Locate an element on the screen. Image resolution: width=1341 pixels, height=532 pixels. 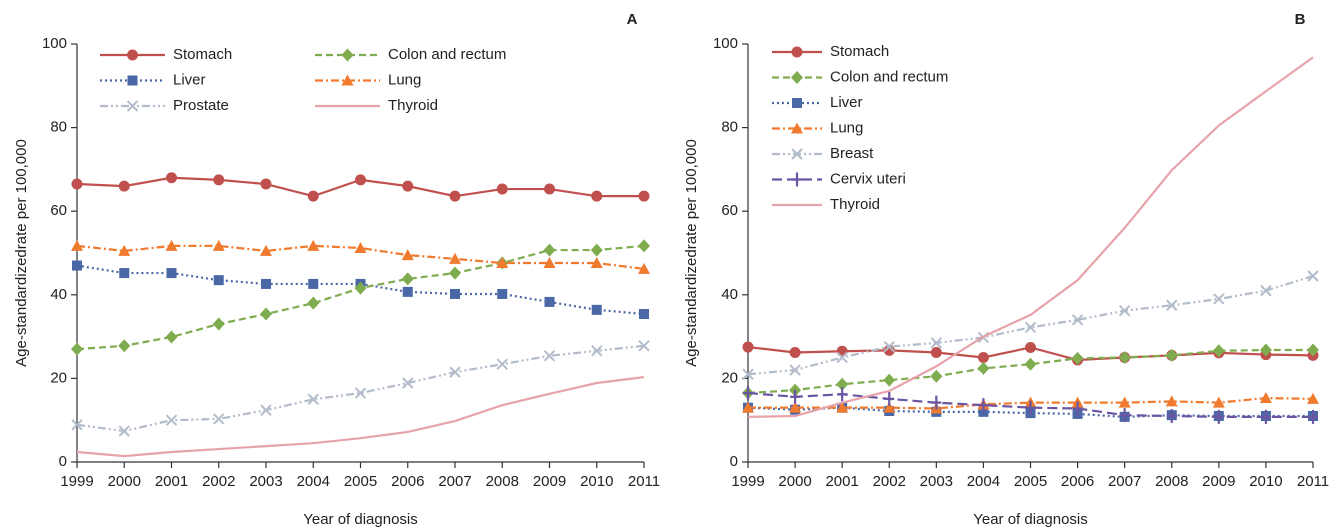
x-tick-label: 2000 is located at coordinates (124, 481).